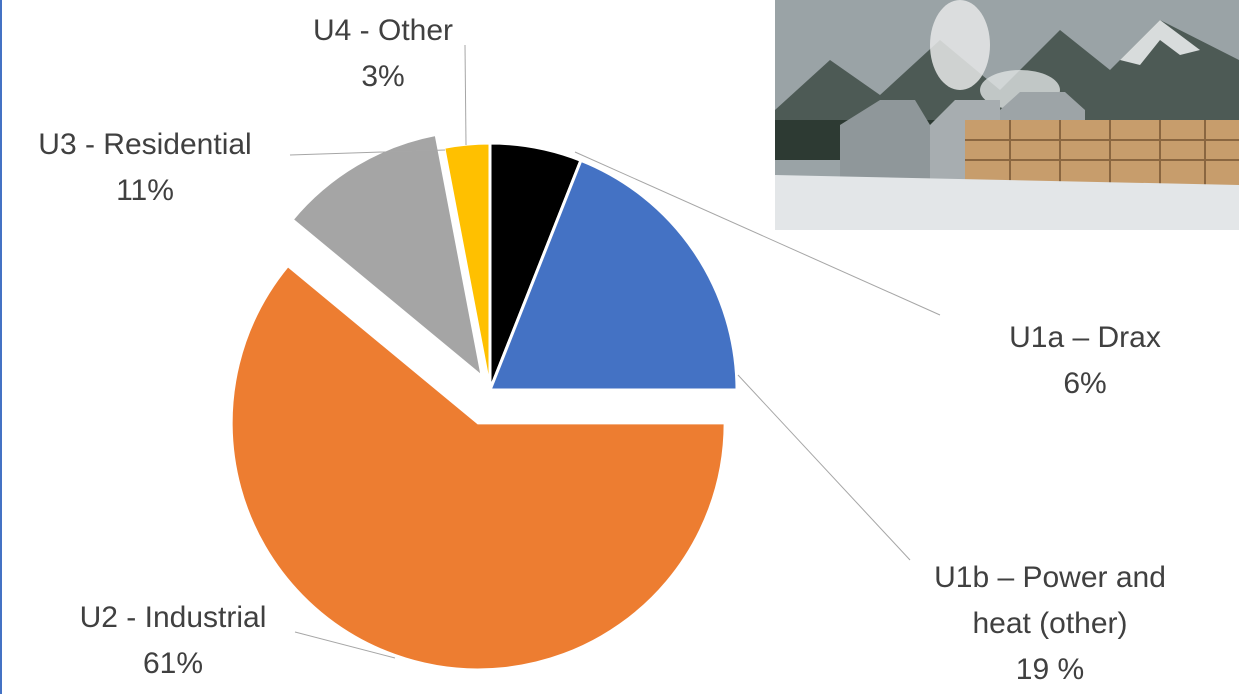 Image resolution: width=1239 pixels, height=694 pixels. What do you see at coordinates (1007, 115) in the screenshot?
I see `photo` at bounding box center [1007, 115].